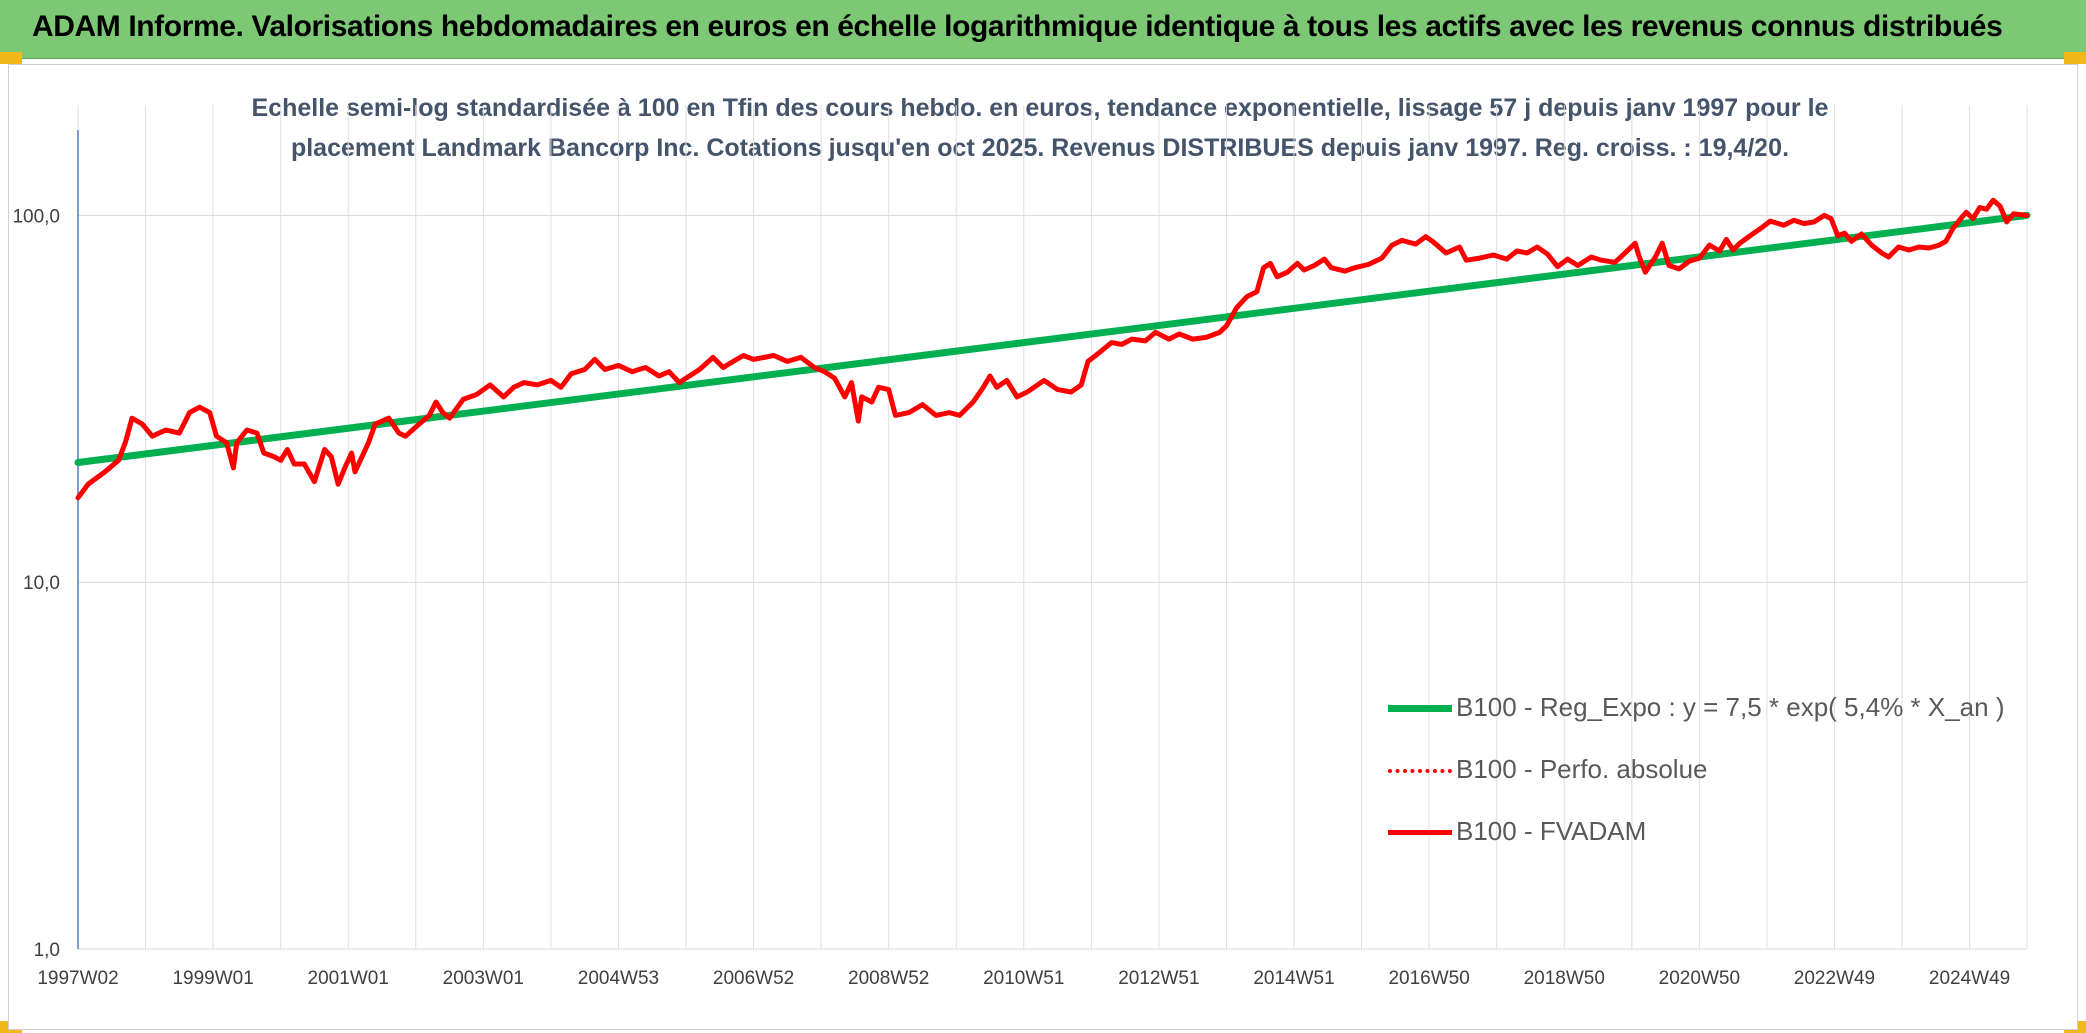  Describe the element at coordinates (1551, 831) in the screenshot. I see `legend-label-fvadam: B100 - FVADAM` at that location.